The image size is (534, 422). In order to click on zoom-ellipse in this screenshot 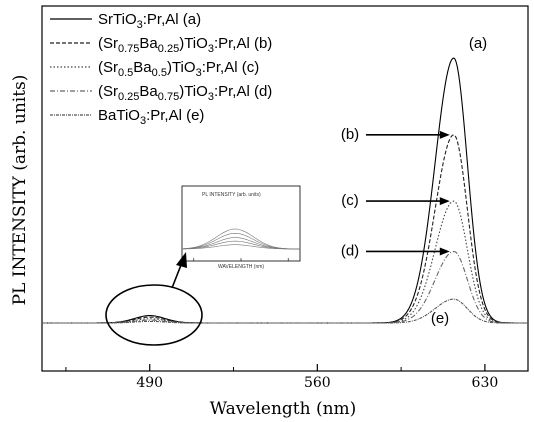, I will do `click(154, 315)`.